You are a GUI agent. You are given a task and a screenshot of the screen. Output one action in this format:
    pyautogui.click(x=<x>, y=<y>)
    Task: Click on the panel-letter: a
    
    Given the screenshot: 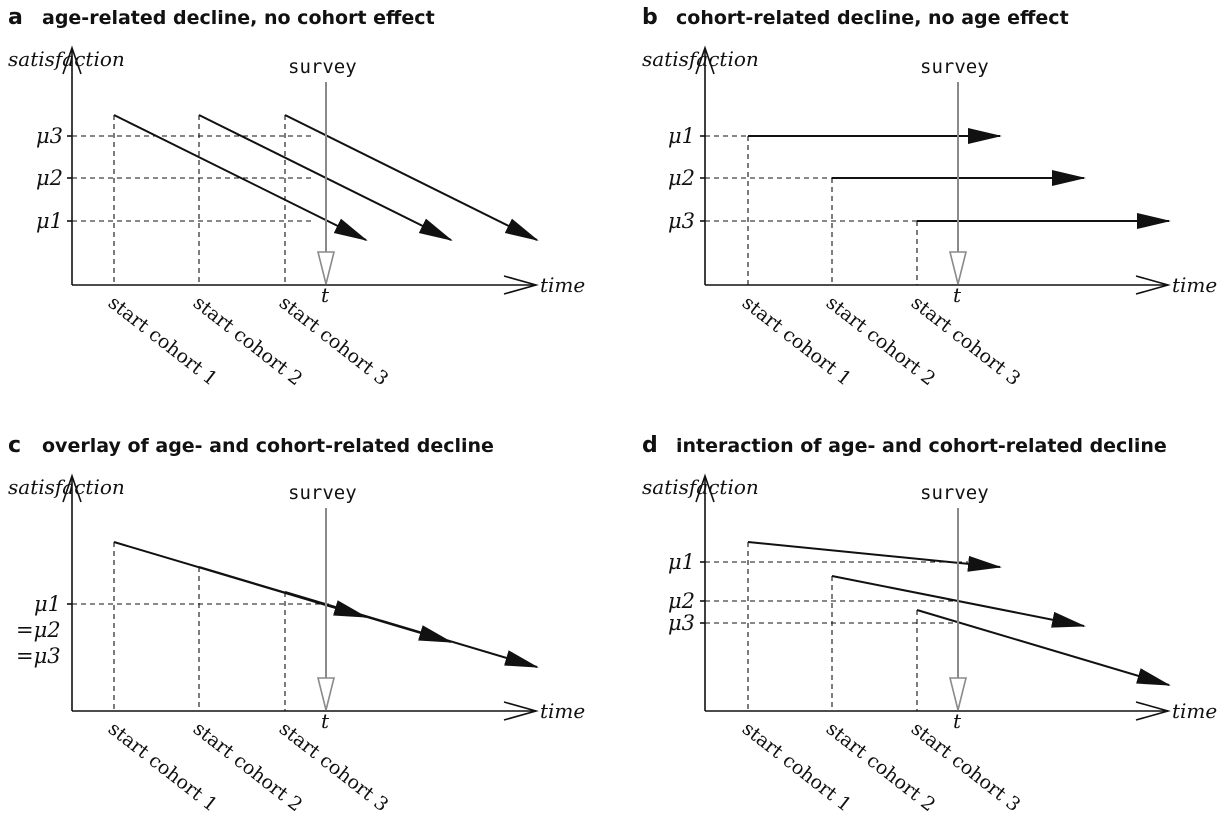 What is the action you would take?
    pyautogui.click(x=15, y=17)
    